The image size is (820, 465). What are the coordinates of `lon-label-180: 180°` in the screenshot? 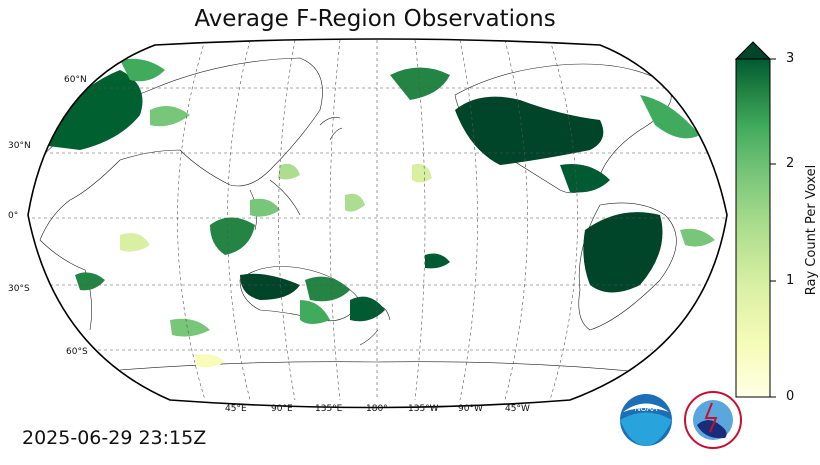 It's located at (377, 409).